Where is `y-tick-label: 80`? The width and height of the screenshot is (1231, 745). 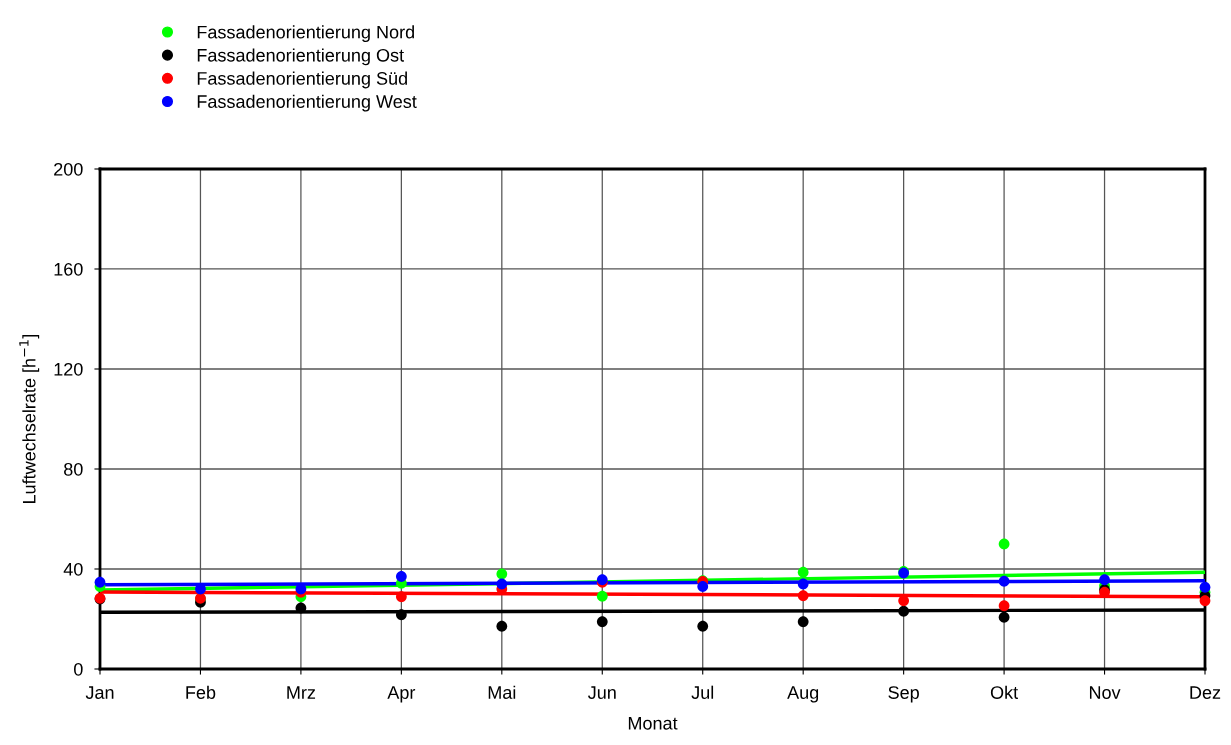
y-tick-label: 80 is located at coordinates (73, 469).